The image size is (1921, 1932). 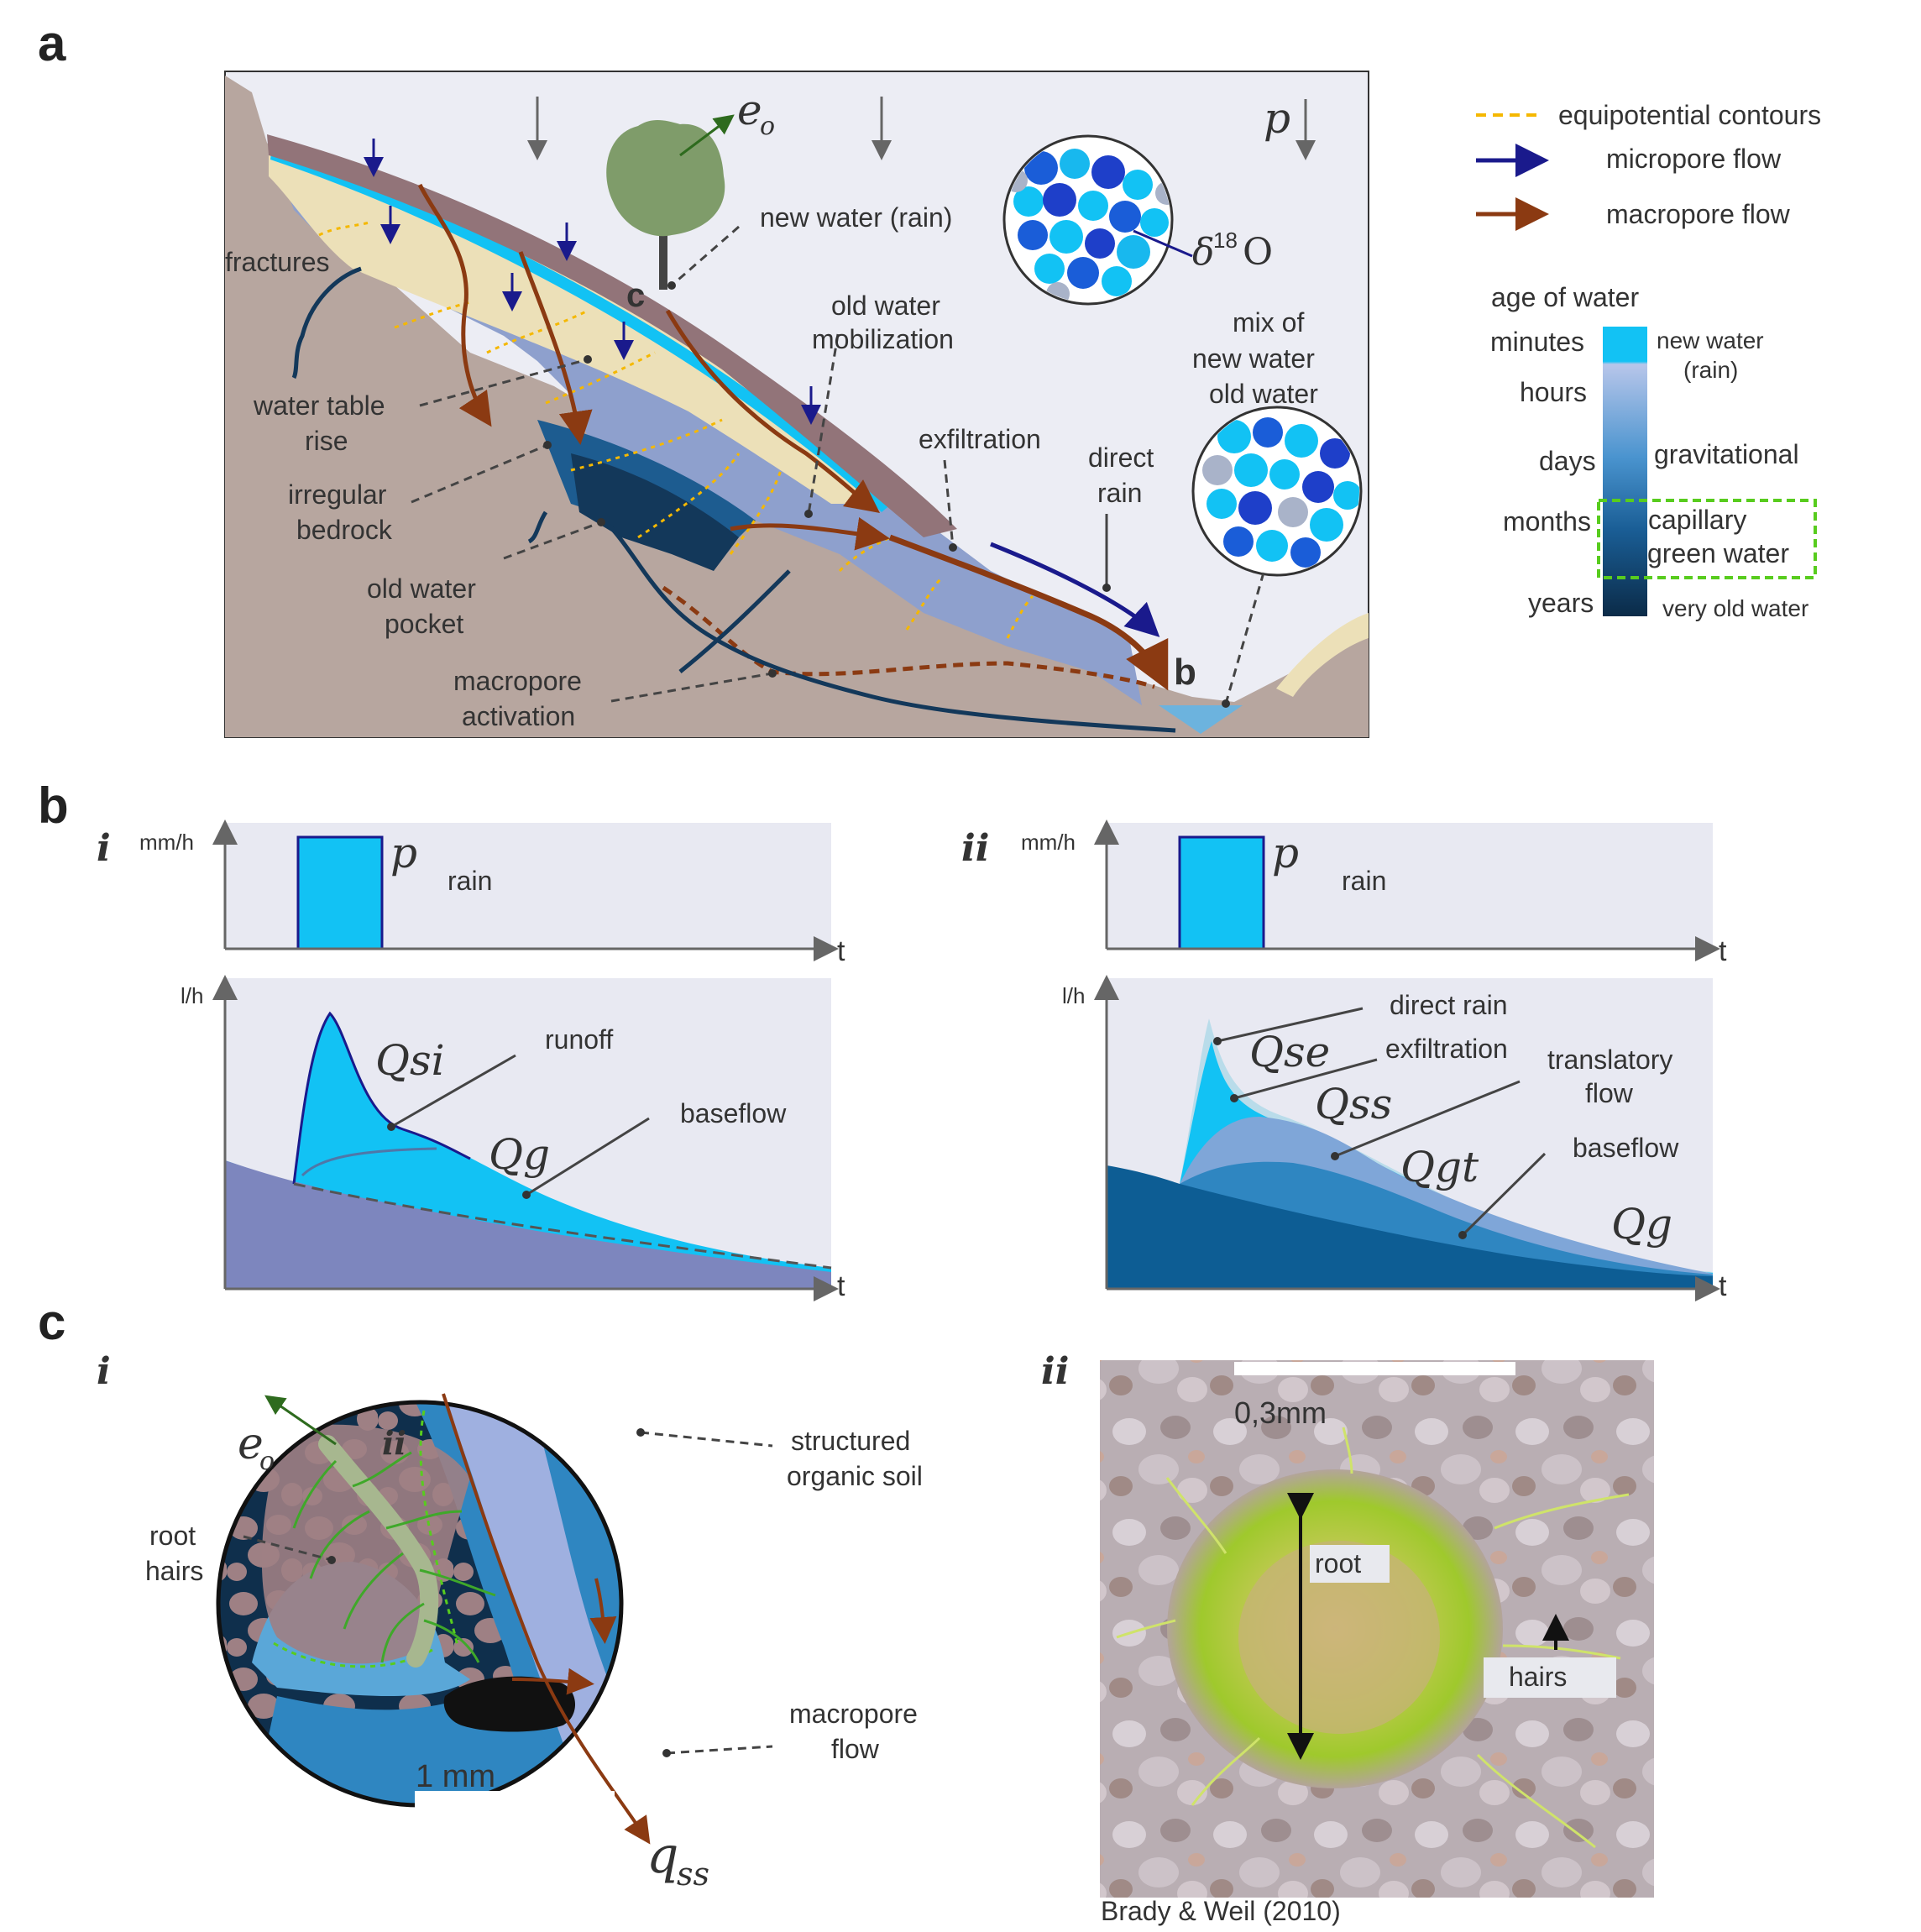 What do you see at coordinates (885, 306) in the screenshot?
I see `label-old-water-1: old water` at bounding box center [885, 306].